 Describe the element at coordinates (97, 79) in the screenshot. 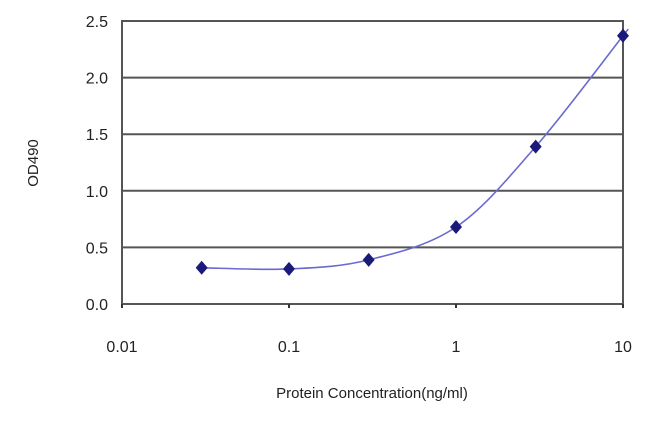

I see `y-tick-label: 2.0` at that location.